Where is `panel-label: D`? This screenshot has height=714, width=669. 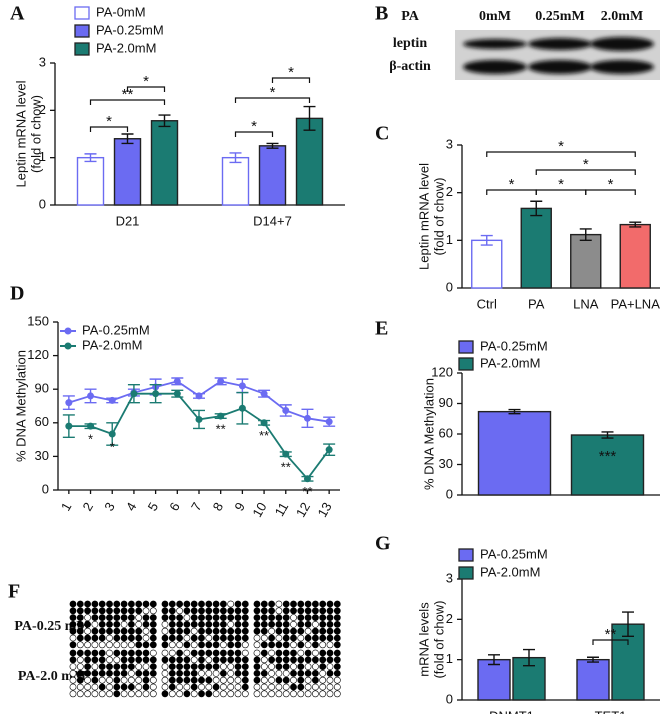 panel-label: D is located at coordinates (17, 294).